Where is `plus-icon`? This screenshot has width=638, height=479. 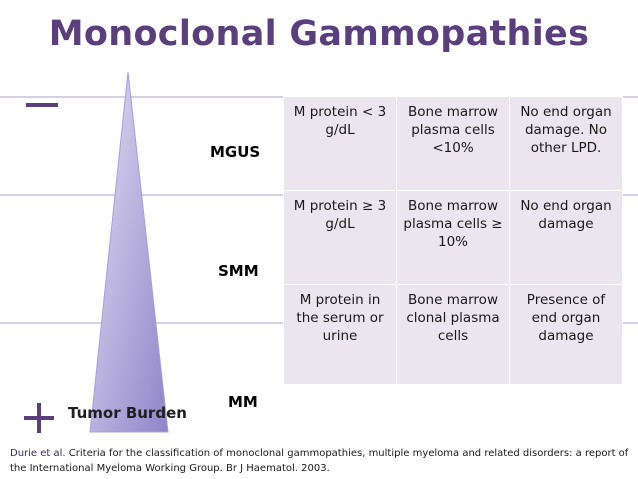
plus-icon is located at coordinates (39, 418).